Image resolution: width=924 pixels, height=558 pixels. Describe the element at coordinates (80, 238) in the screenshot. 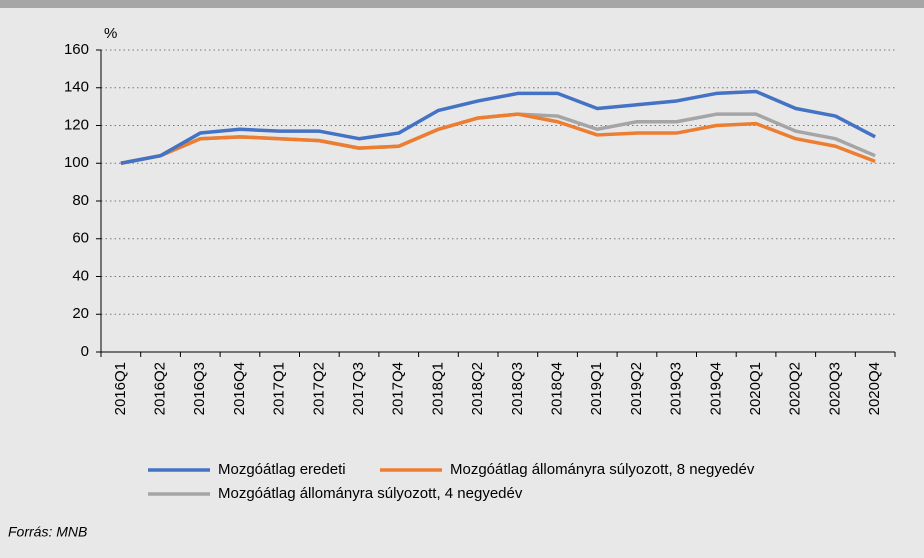

I see `y-tick-label: 60` at that location.